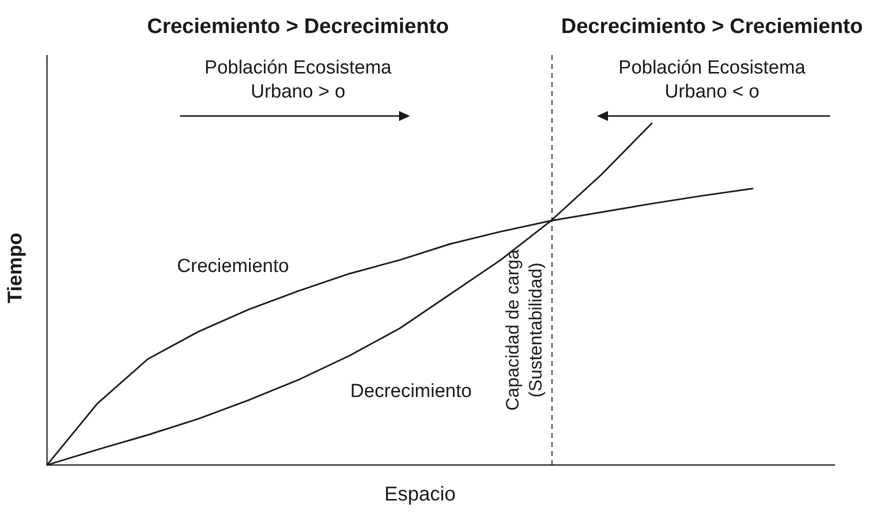 The image size is (876, 521). I want to click on text: Población Ecosistema Urbano > o, so click(298, 80).